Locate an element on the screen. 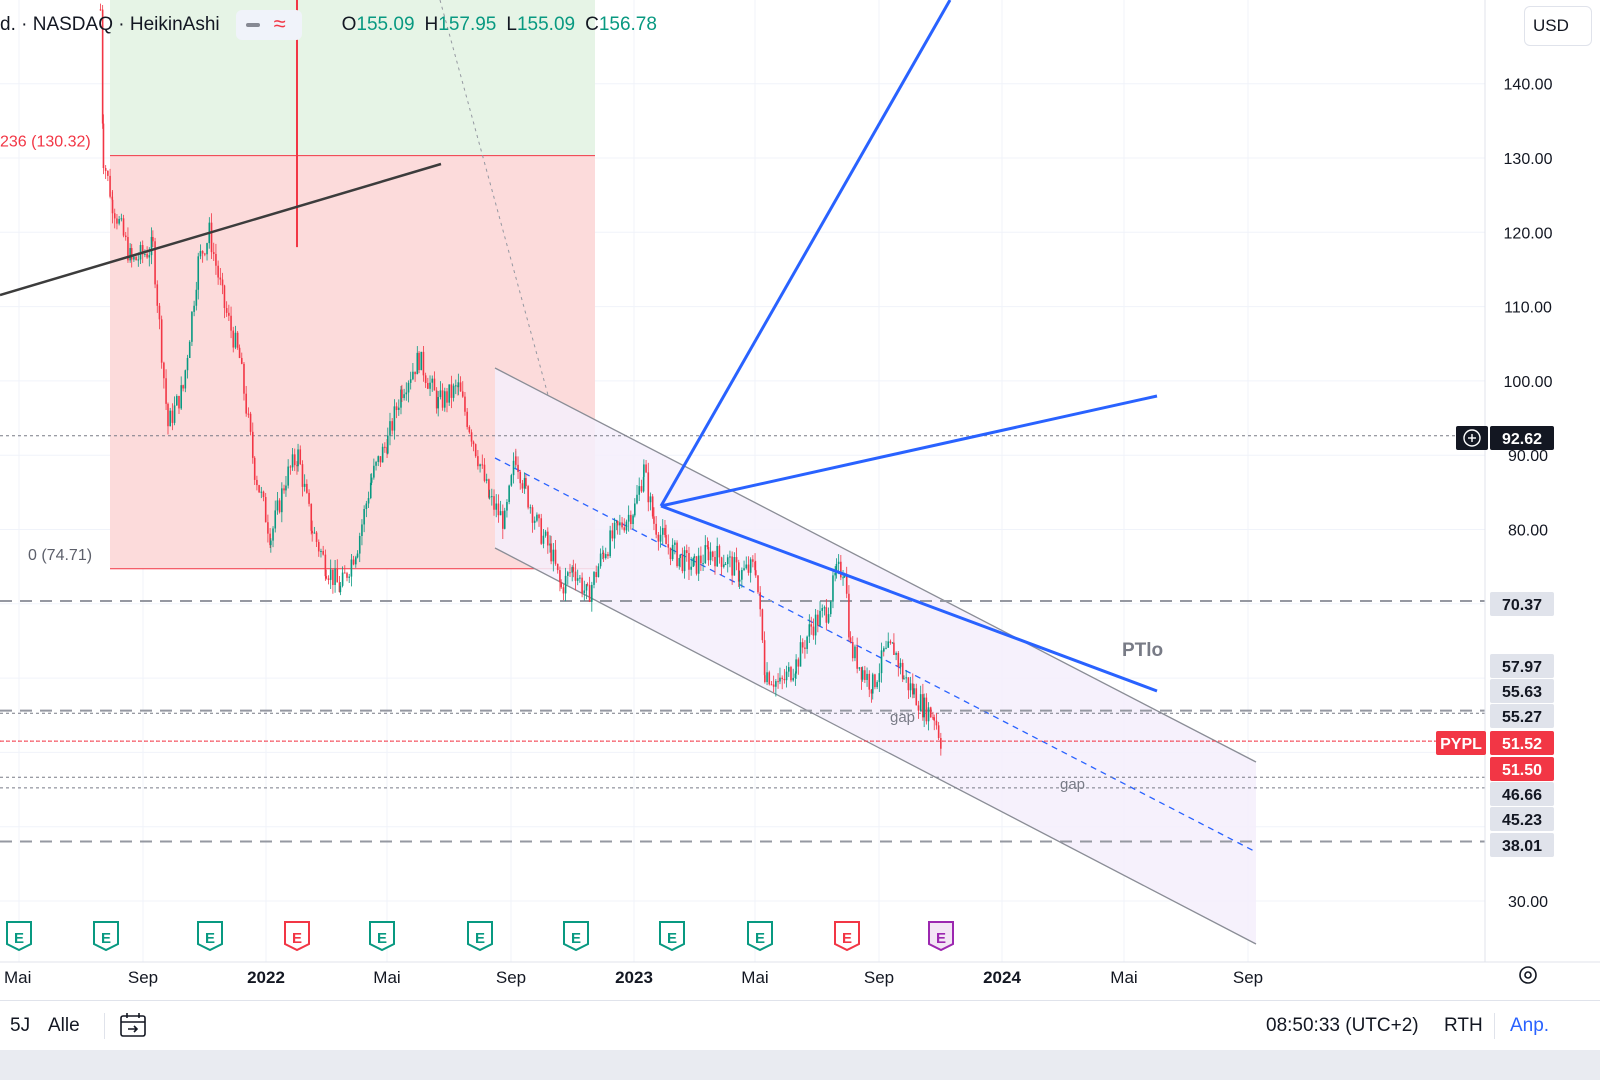 This screenshot has width=1600, height=1080. range-5y-button: 5J is located at coordinates (20, 1025).